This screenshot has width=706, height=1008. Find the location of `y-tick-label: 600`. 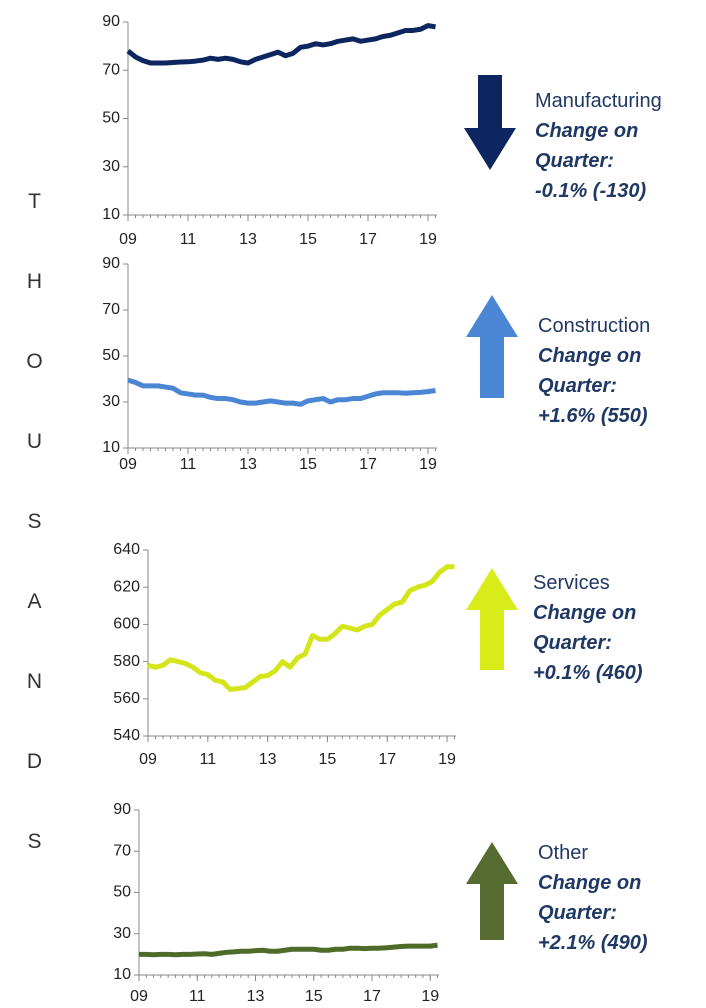

y-tick-label: 600 is located at coordinates (126, 624).